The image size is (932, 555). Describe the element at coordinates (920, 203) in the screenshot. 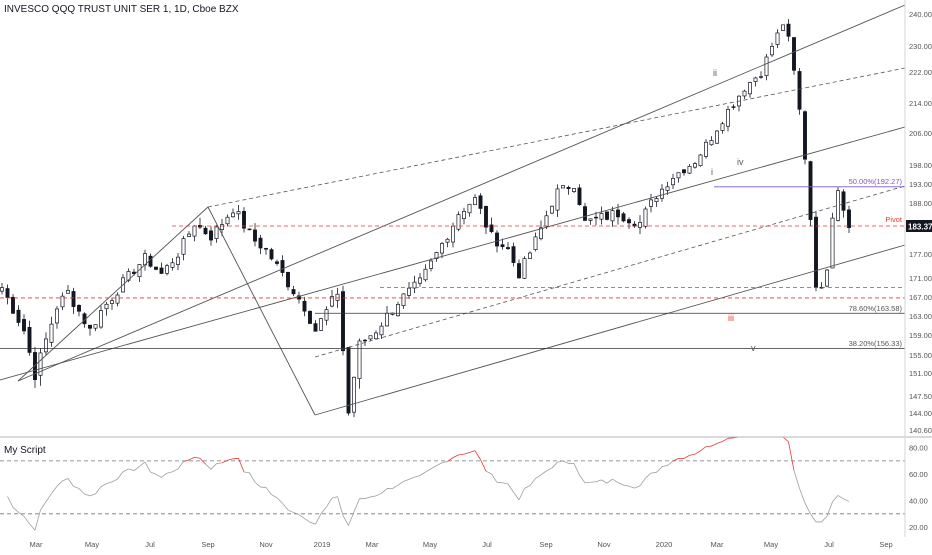

I see `price-tick-label: 188.00` at that location.